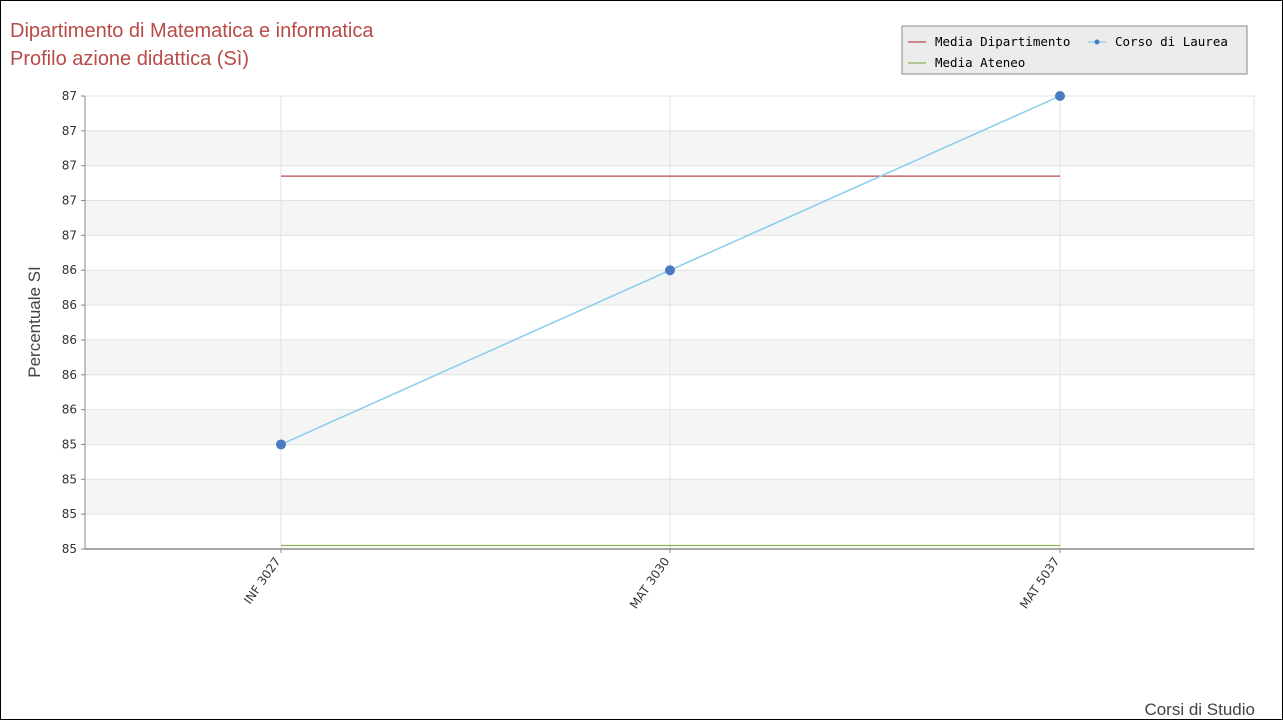  I want to click on x-tick-label: INF 3027, so click(262, 581).